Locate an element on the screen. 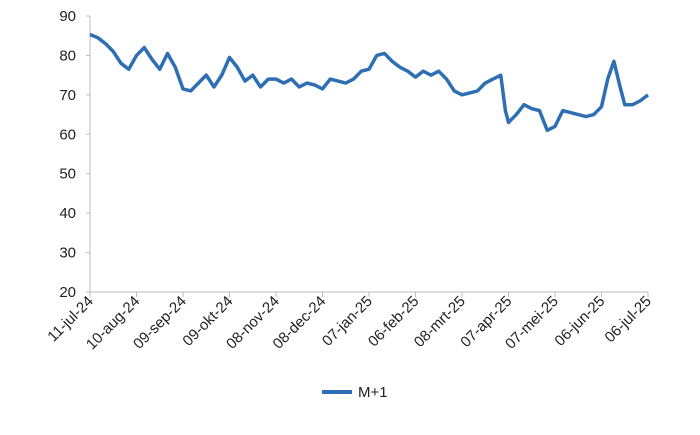 The height and width of the screenshot is (435, 700). y-tick-label: 80 is located at coordinates (67, 55).